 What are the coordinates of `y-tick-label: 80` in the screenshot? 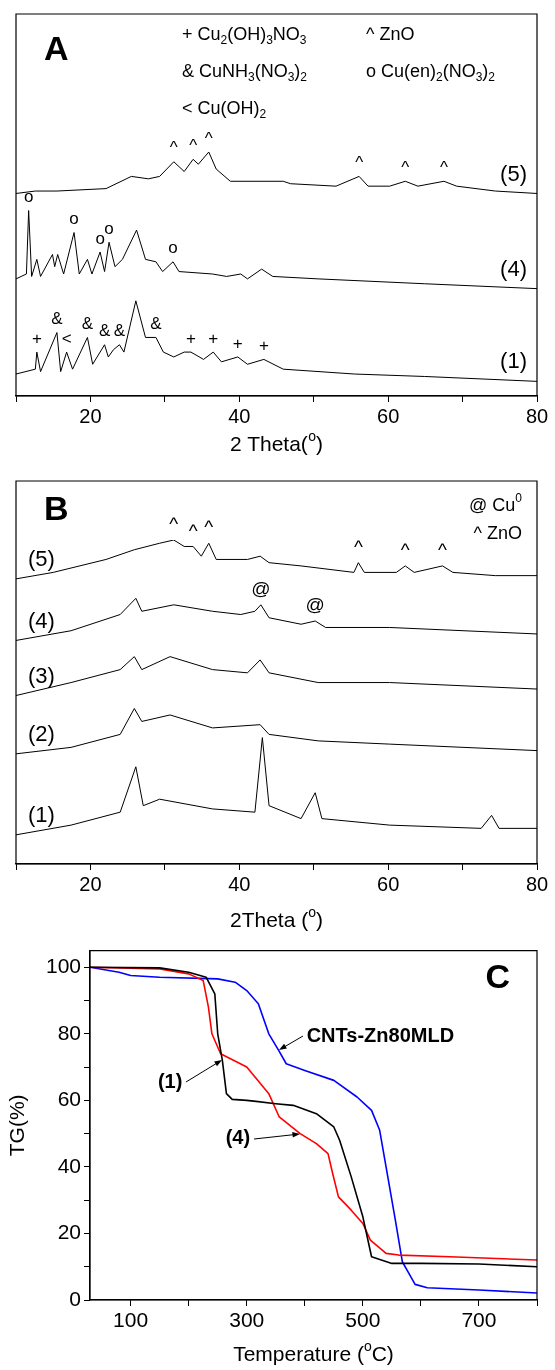 It's located at (69, 1032).